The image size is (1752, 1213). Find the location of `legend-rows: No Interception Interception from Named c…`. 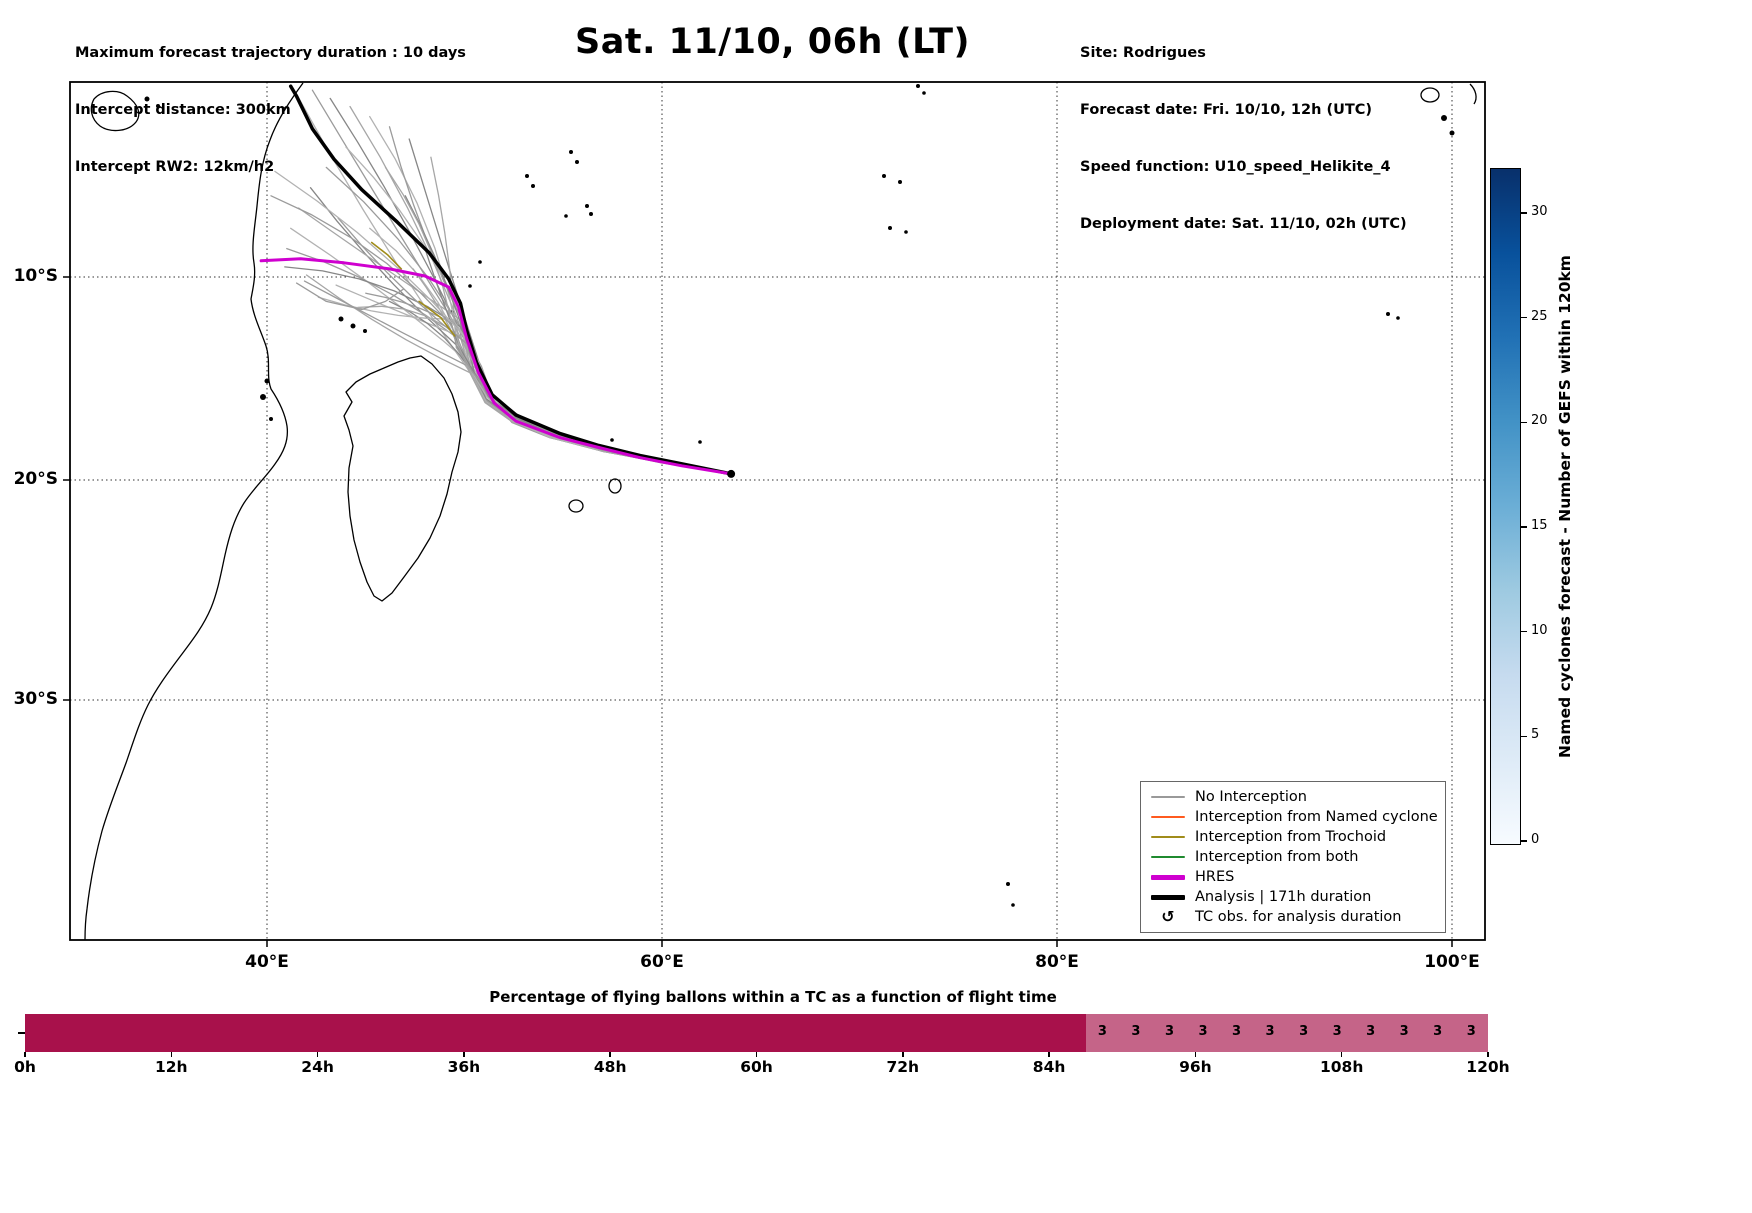

legend-rows: No Interception Interception from Named c… is located at coordinates (1293, 857).